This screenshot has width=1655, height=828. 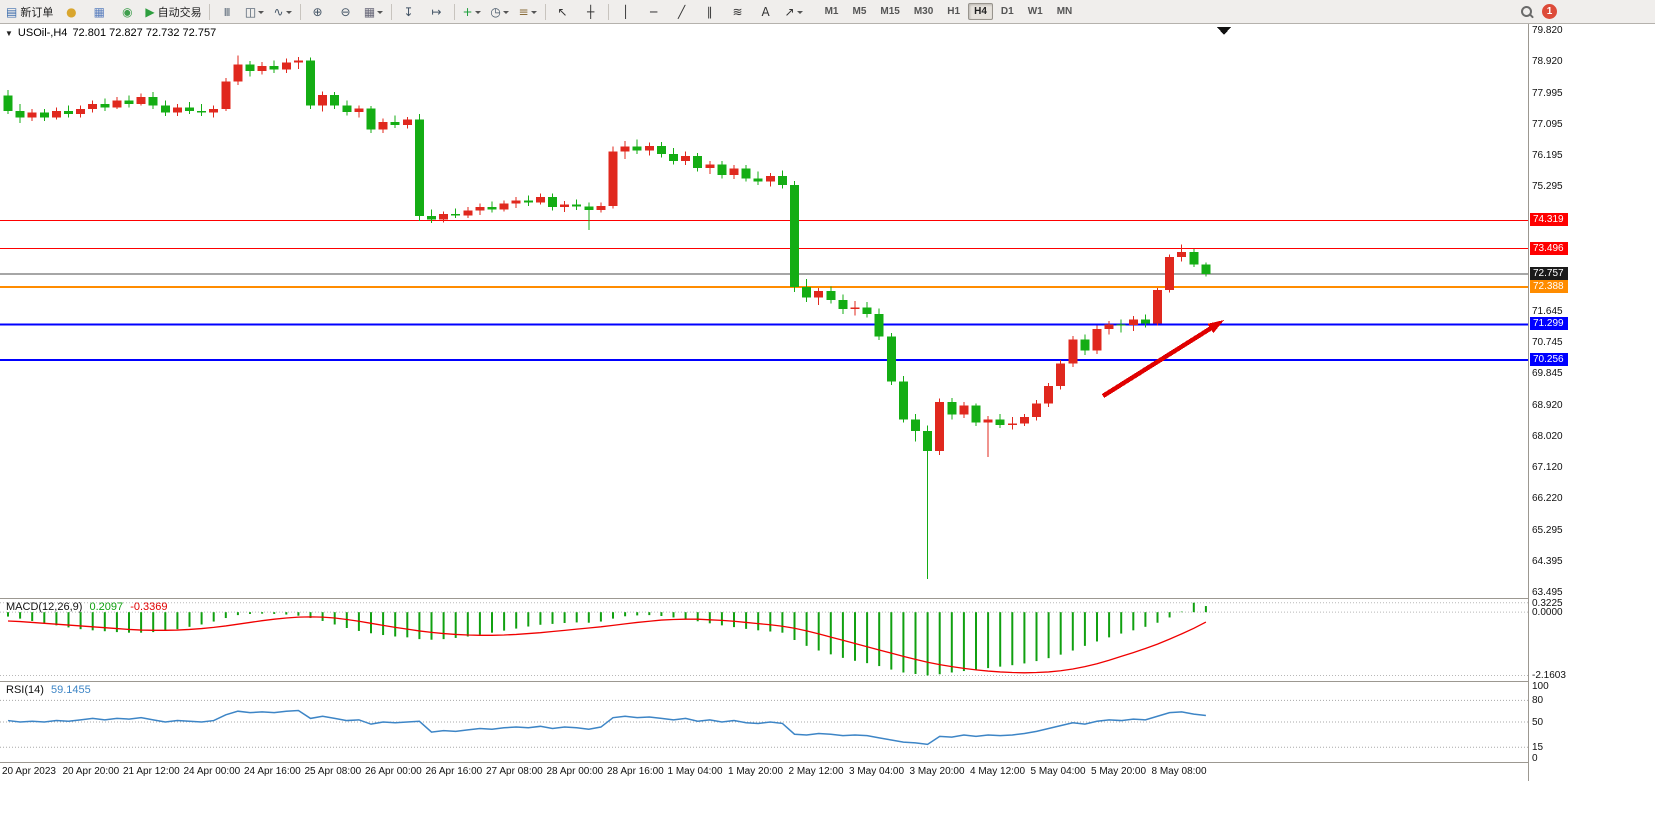 What do you see at coordinates (859, 11) in the screenshot?
I see `timeframe-m5-button: M5` at bounding box center [859, 11].